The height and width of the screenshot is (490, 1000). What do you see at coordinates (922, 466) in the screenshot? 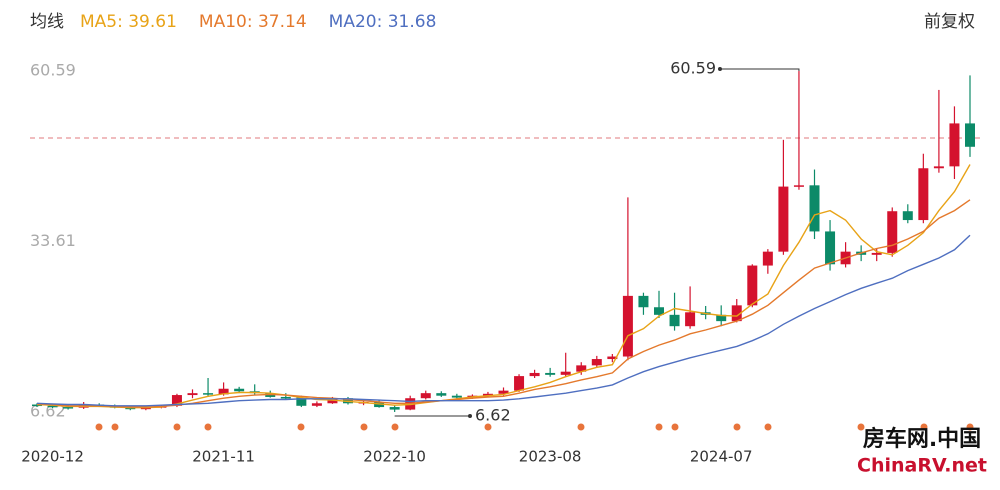
I see `watermark-url: ChinaRV.net` at bounding box center [922, 466].